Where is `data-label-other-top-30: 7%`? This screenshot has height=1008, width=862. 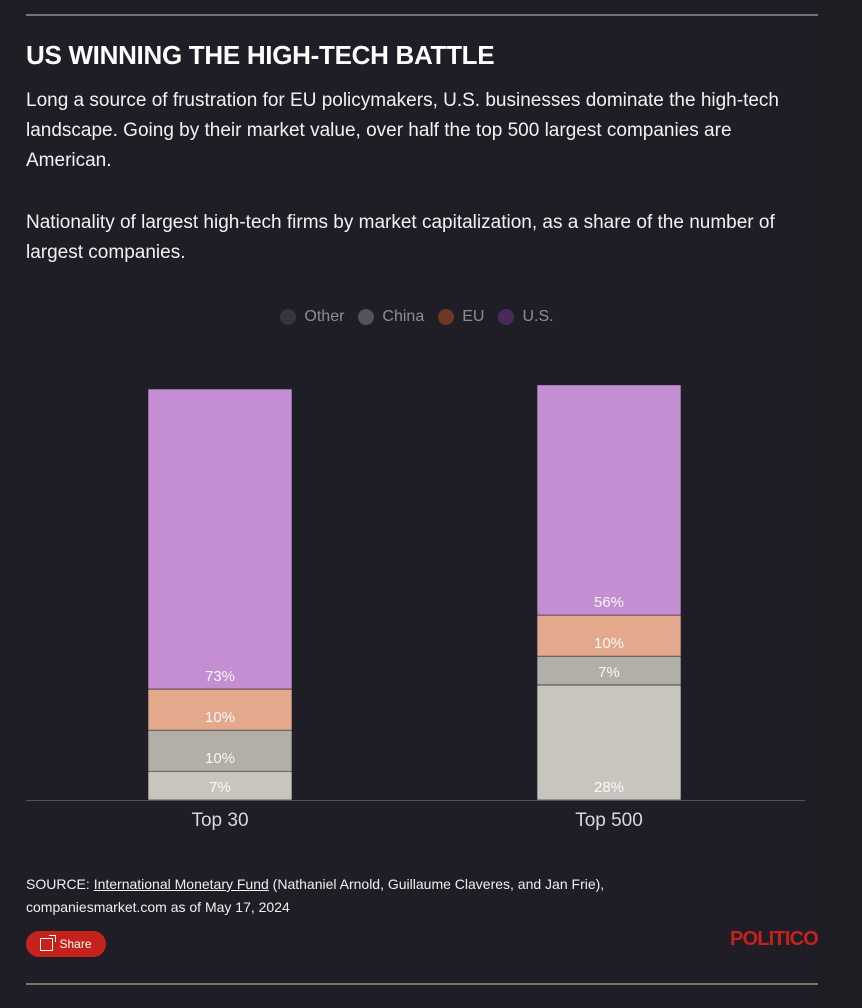
data-label-other-top-30: 7% is located at coordinates (220, 787).